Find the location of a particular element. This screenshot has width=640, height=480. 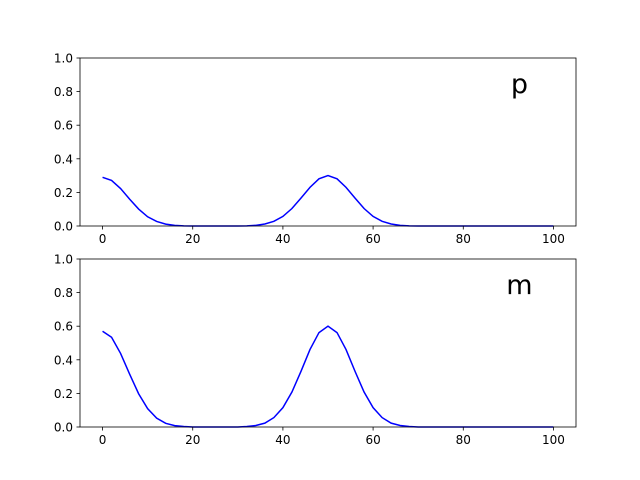

data-line is located at coordinates (328, 200).